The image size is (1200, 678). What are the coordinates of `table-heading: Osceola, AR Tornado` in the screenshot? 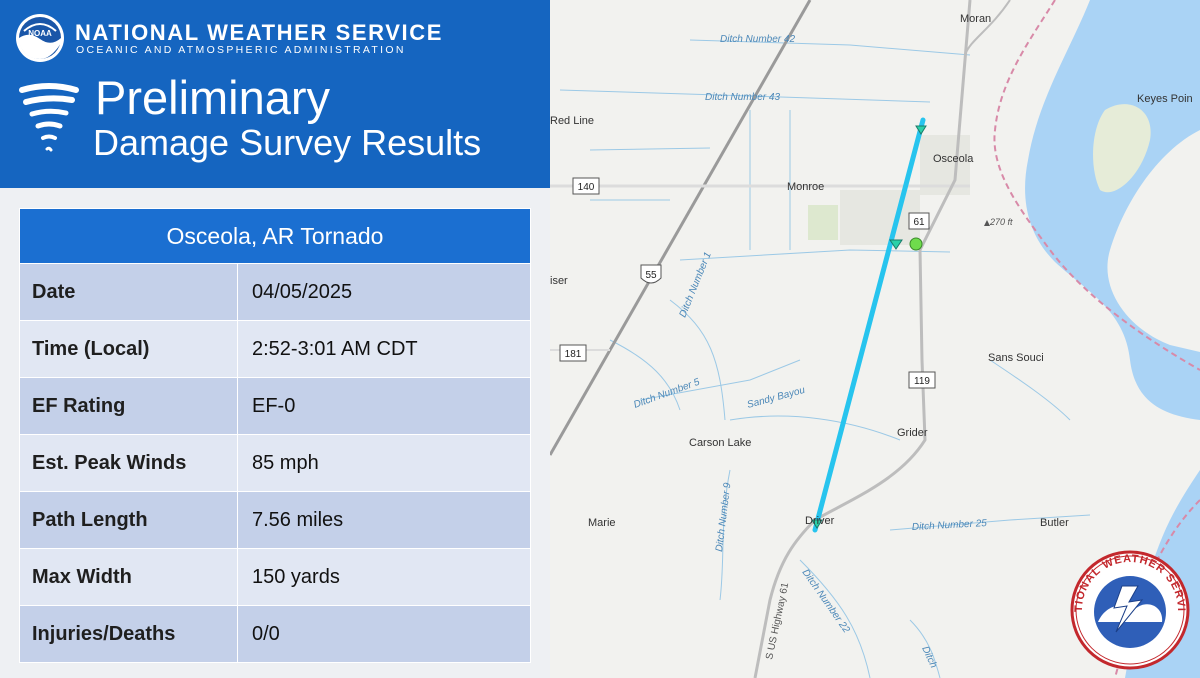 It's located at (275, 236).